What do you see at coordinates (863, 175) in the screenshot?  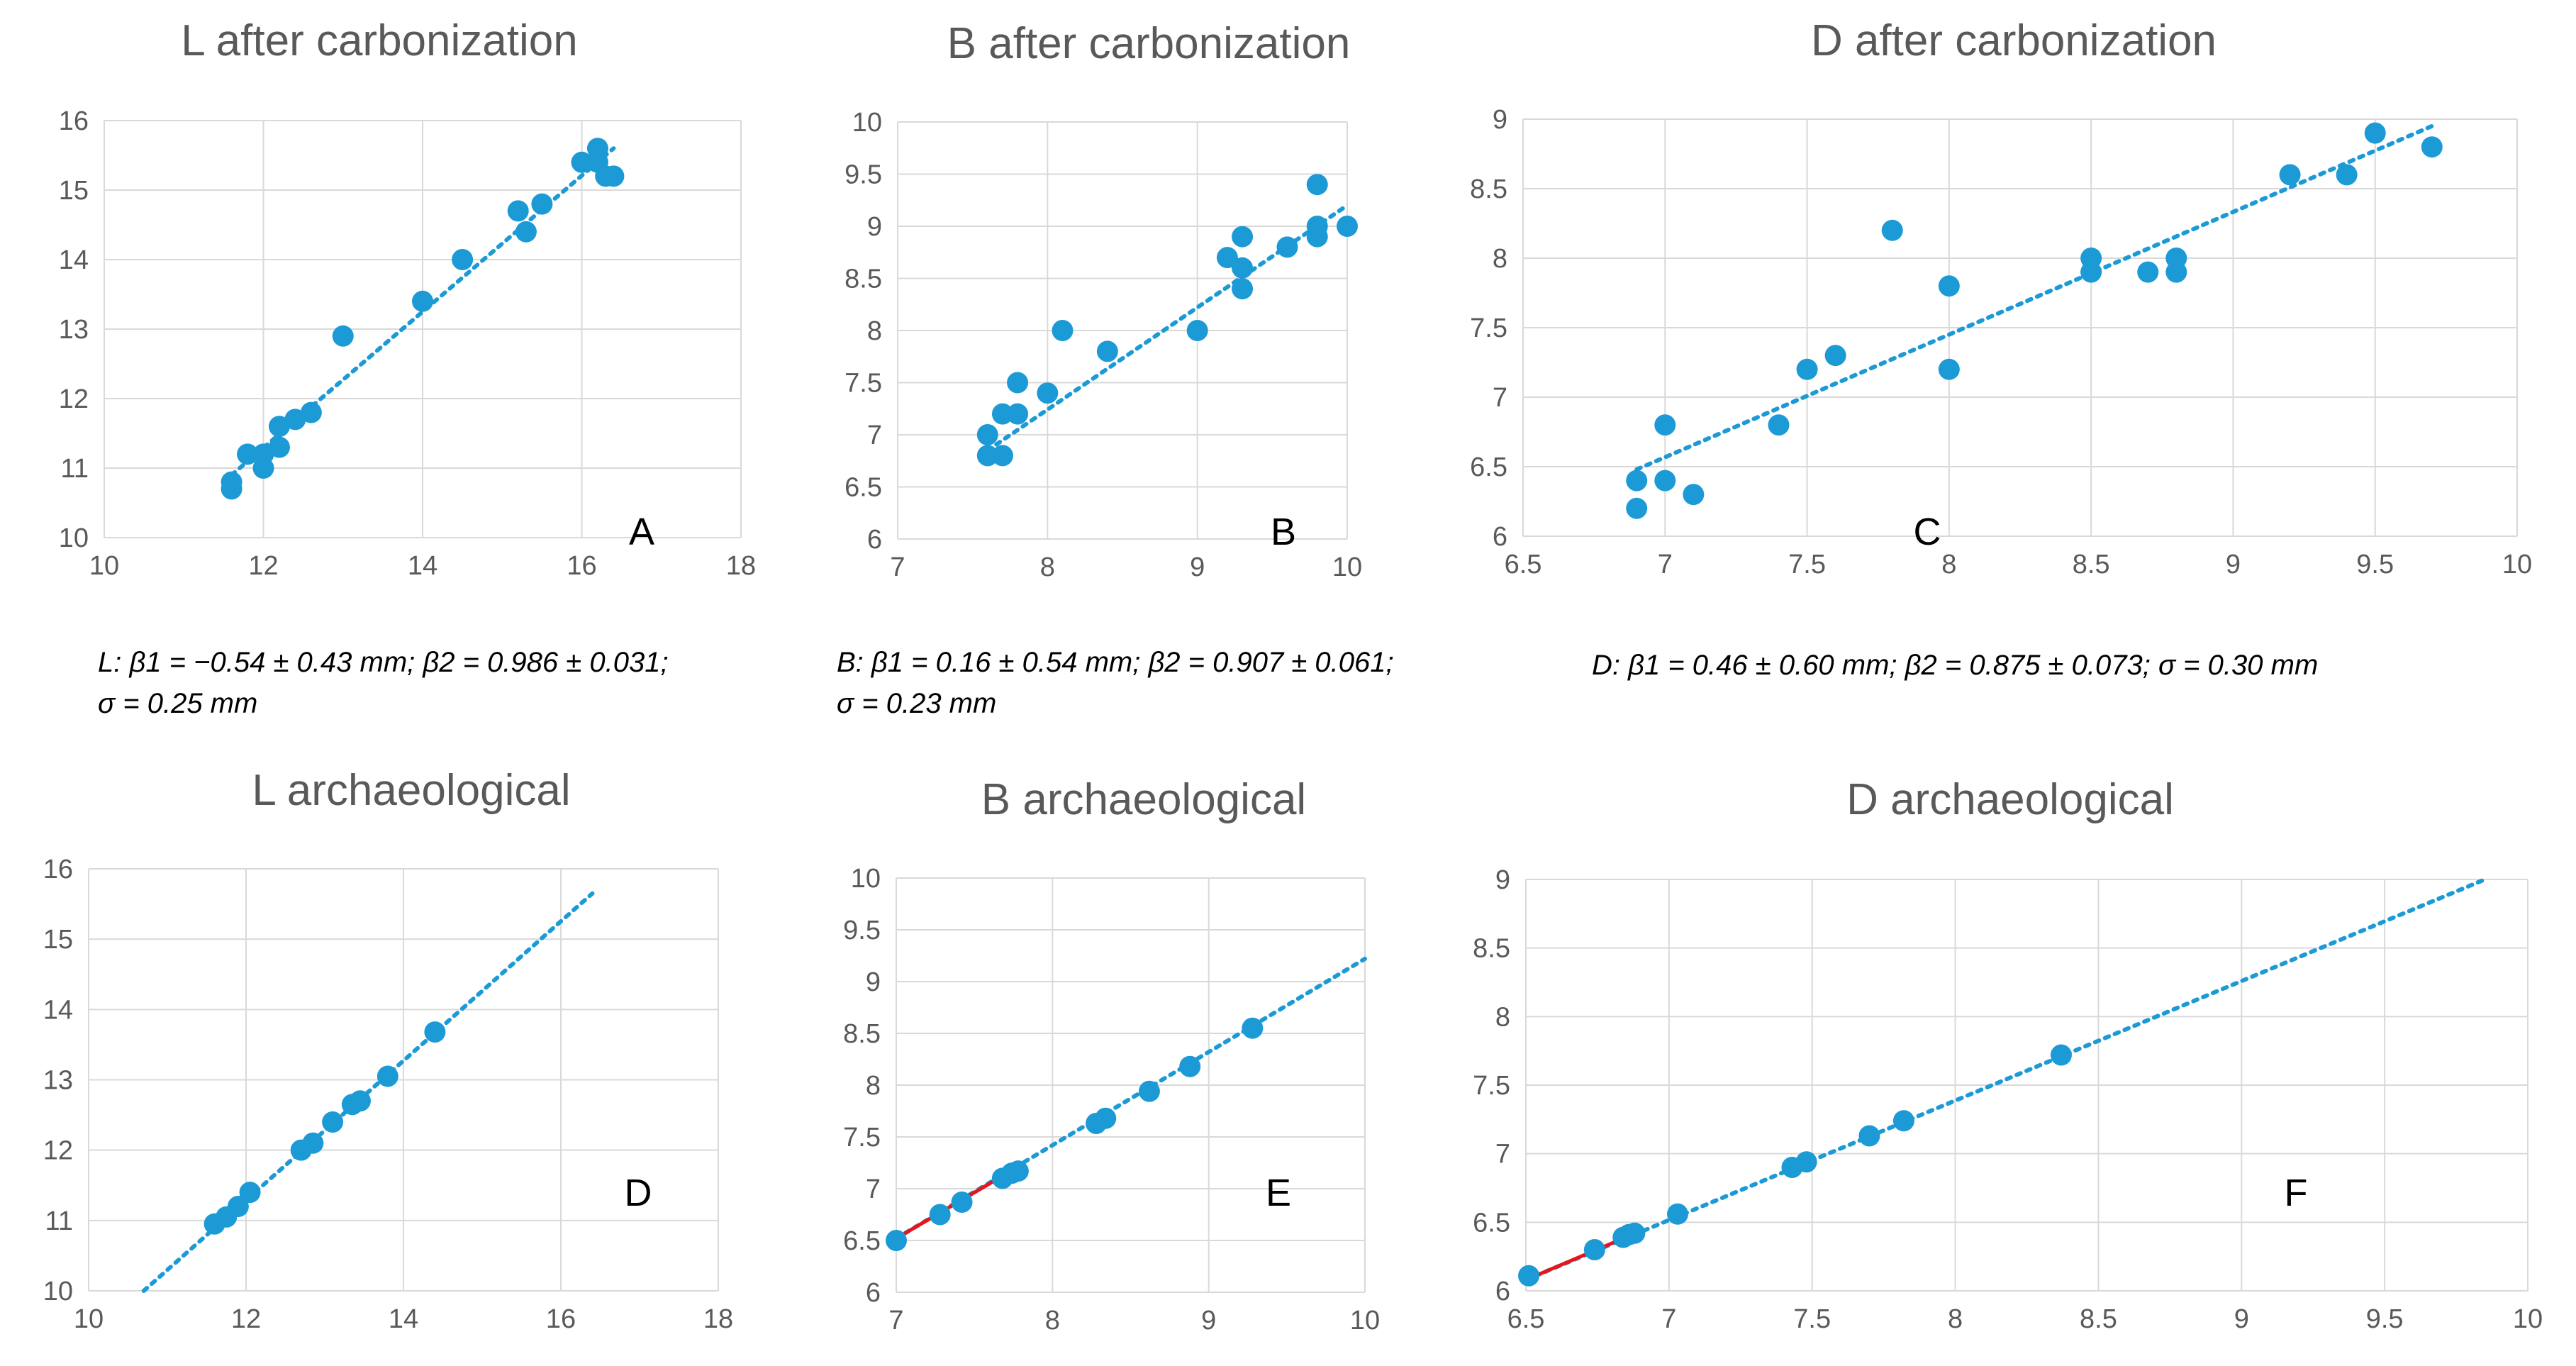 I see `chart-b-y-tick-label-7: 9.5` at bounding box center [863, 175].